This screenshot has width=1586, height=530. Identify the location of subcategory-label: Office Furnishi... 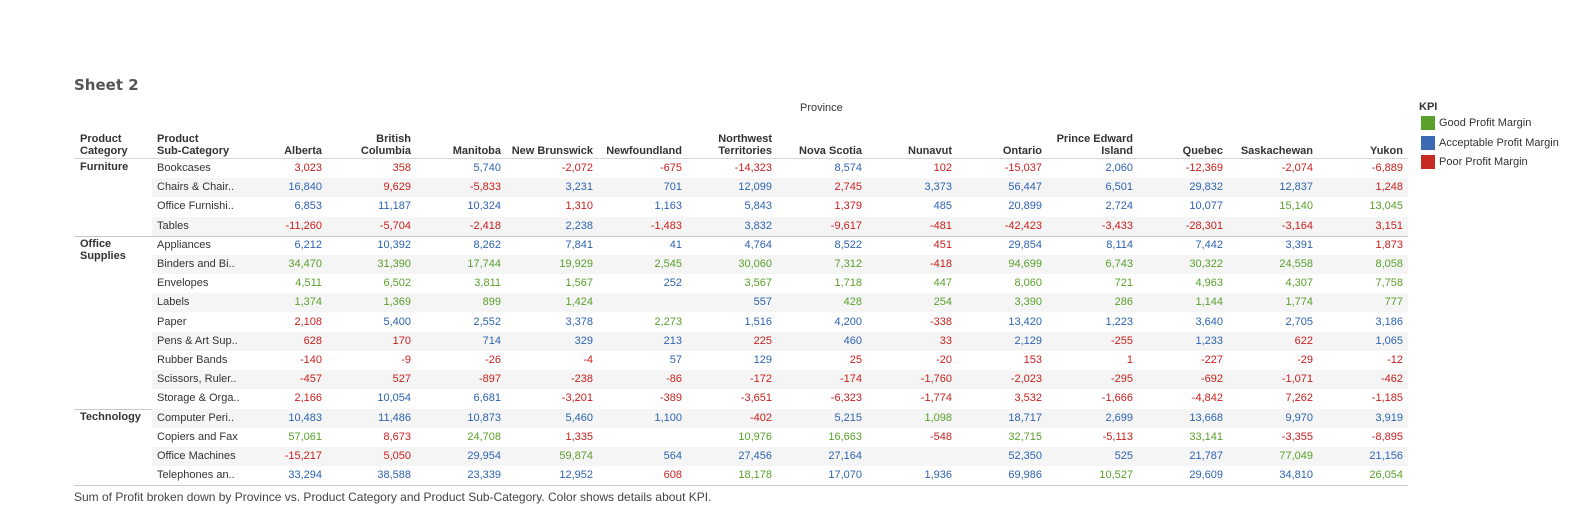
(195, 206).